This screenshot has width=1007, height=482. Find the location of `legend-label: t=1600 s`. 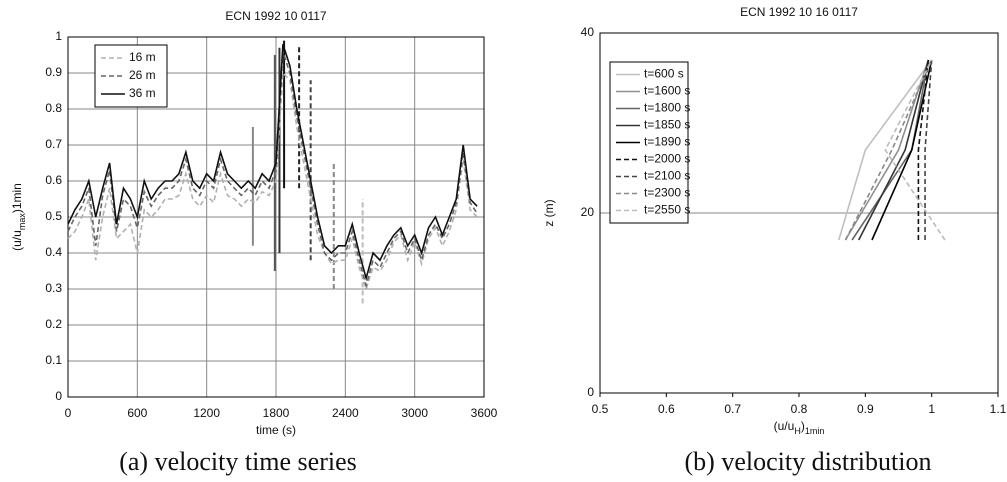

legend-label: t=1600 s is located at coordinates (667, 91).